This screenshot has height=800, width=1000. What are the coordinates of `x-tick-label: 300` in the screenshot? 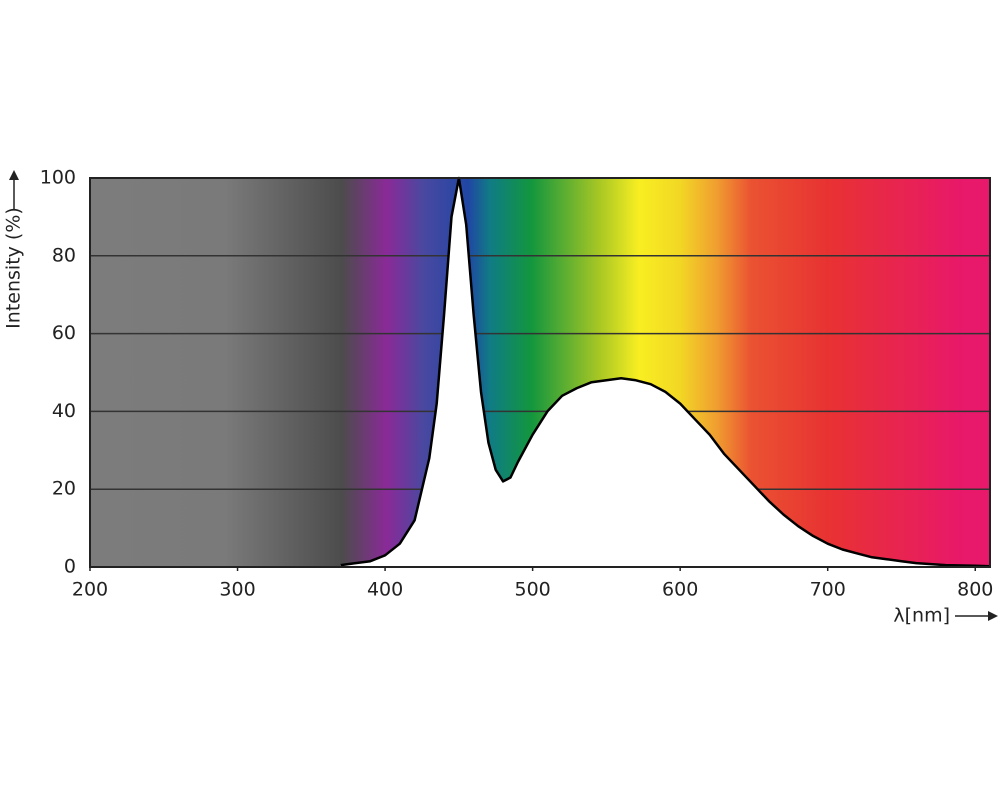 It's located at (237, 590).